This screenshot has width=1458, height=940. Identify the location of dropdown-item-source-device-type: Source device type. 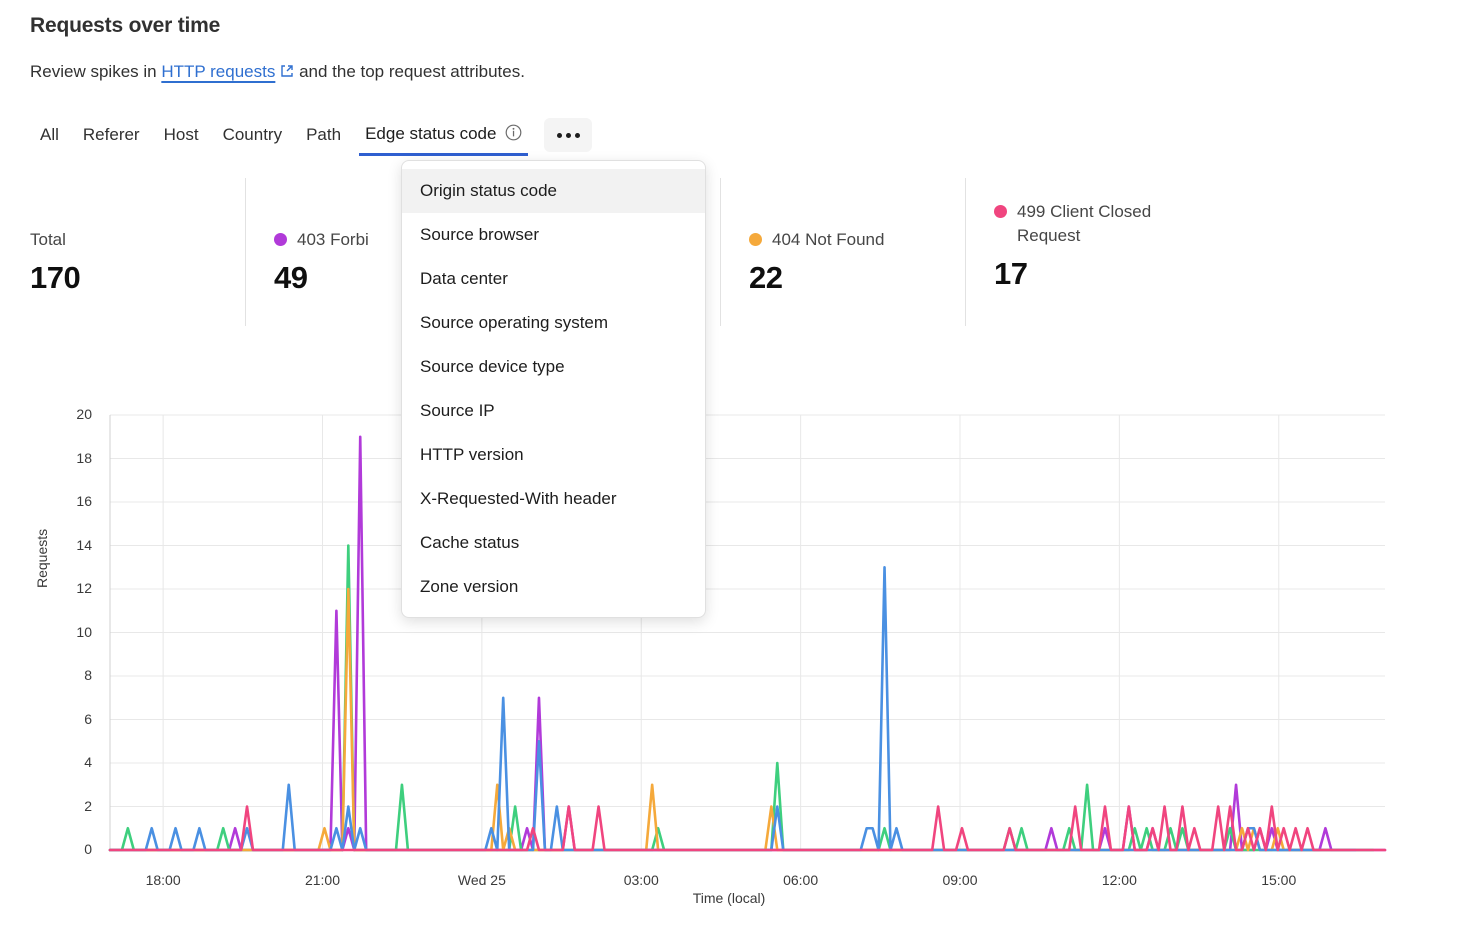
(492, 366).